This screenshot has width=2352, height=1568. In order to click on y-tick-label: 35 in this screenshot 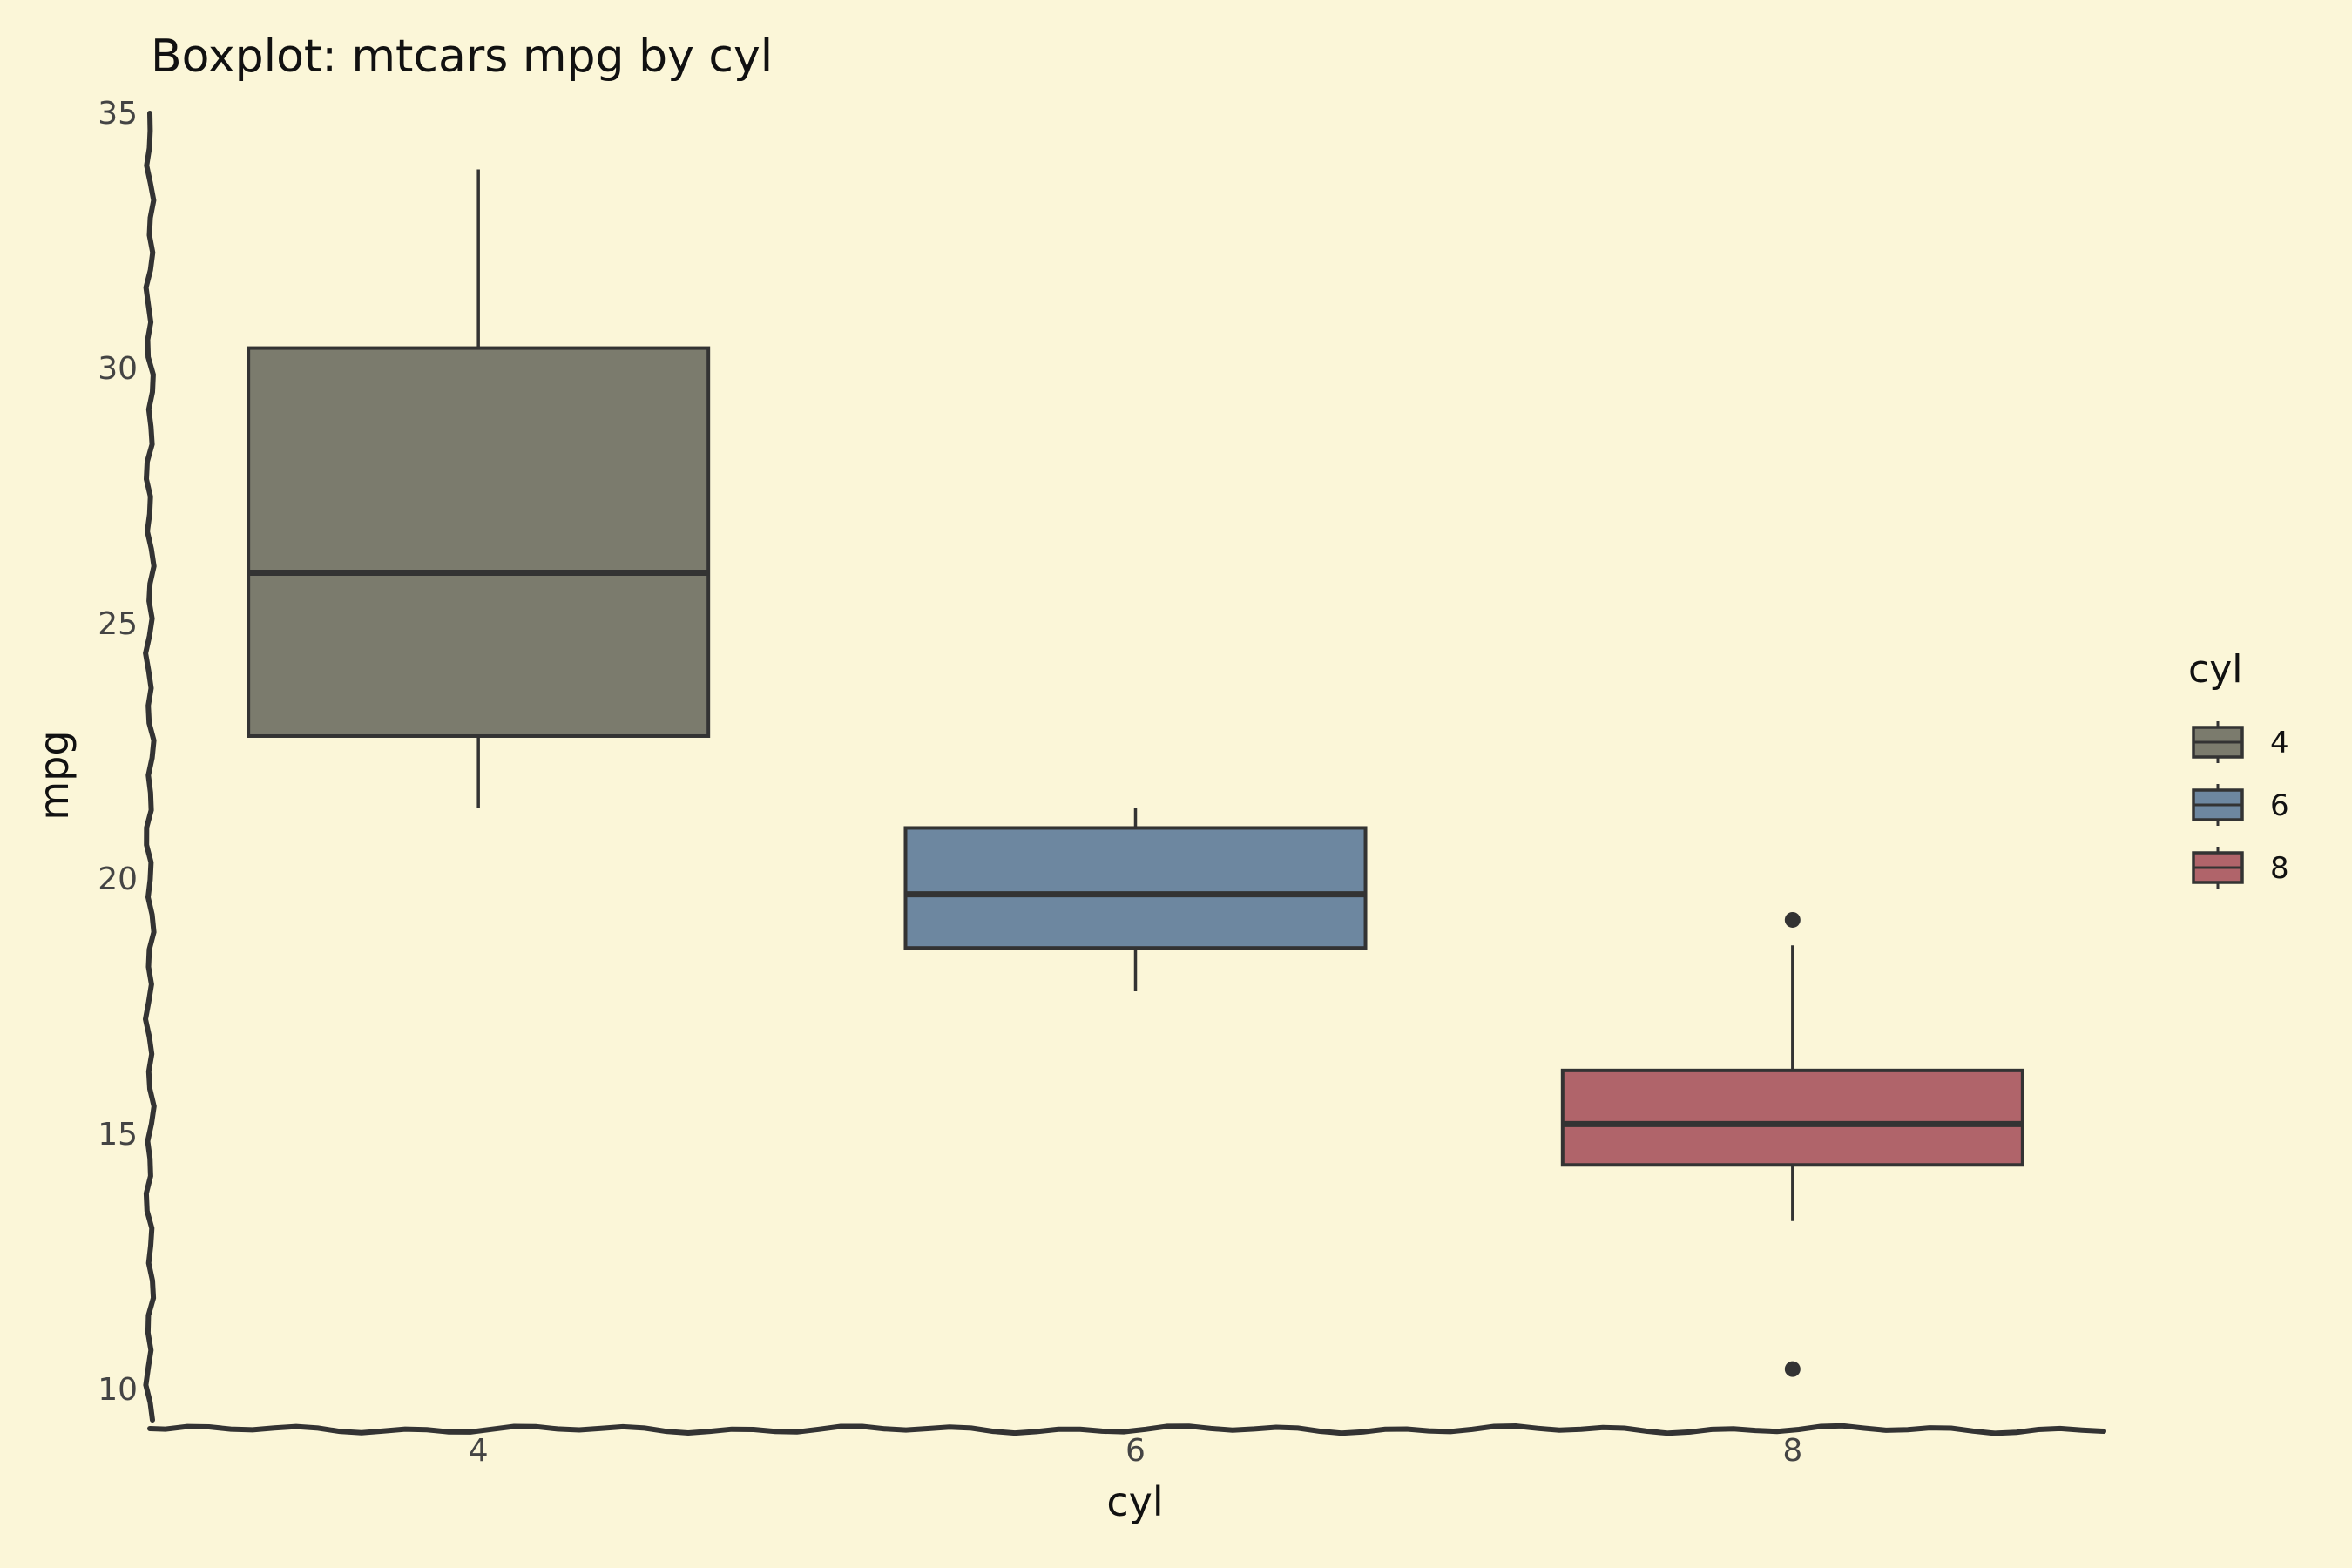, I will do `click(118, 114)`.